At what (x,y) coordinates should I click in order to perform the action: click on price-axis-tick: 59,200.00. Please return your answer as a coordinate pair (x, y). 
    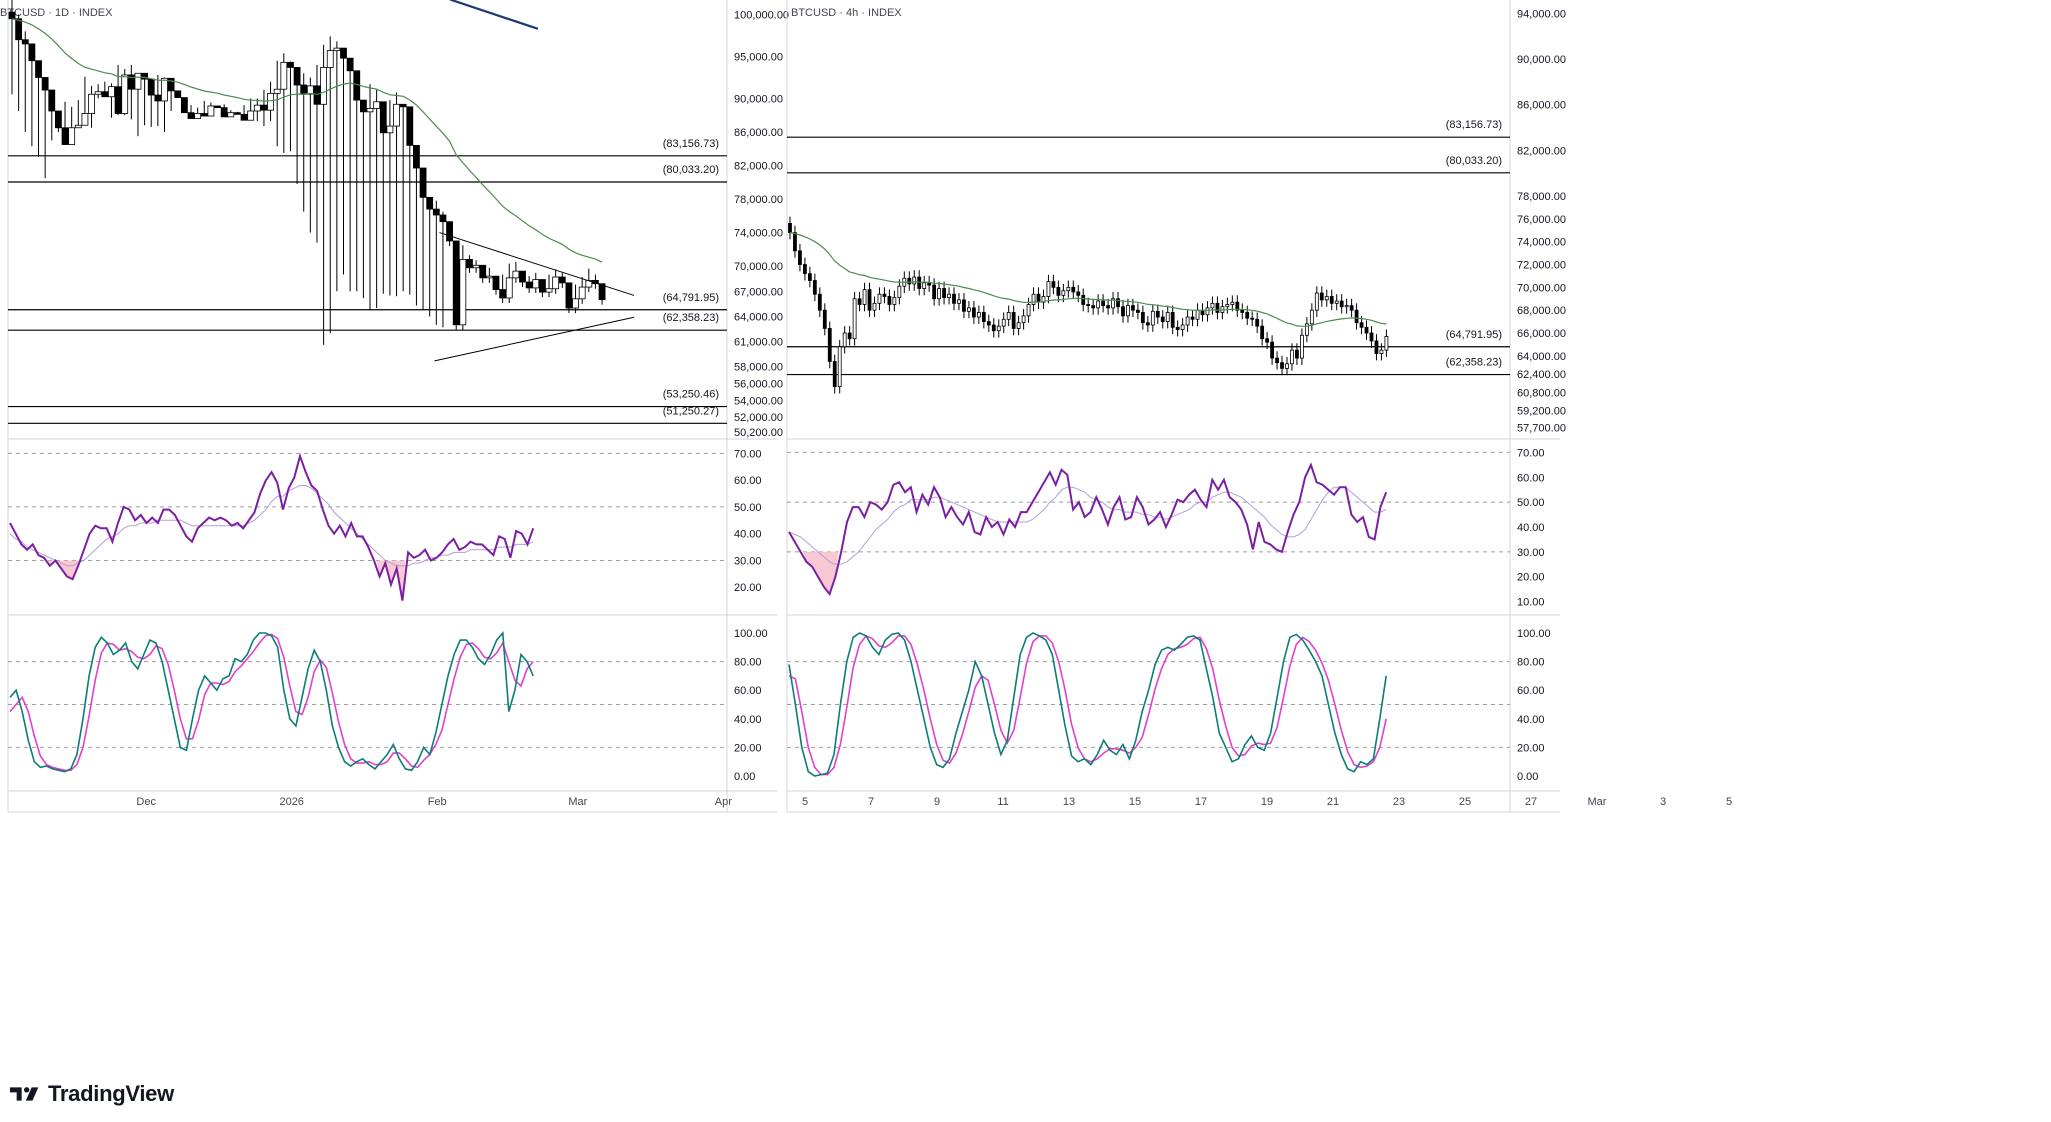
    Looking at the image, I should click on (1541, 412).